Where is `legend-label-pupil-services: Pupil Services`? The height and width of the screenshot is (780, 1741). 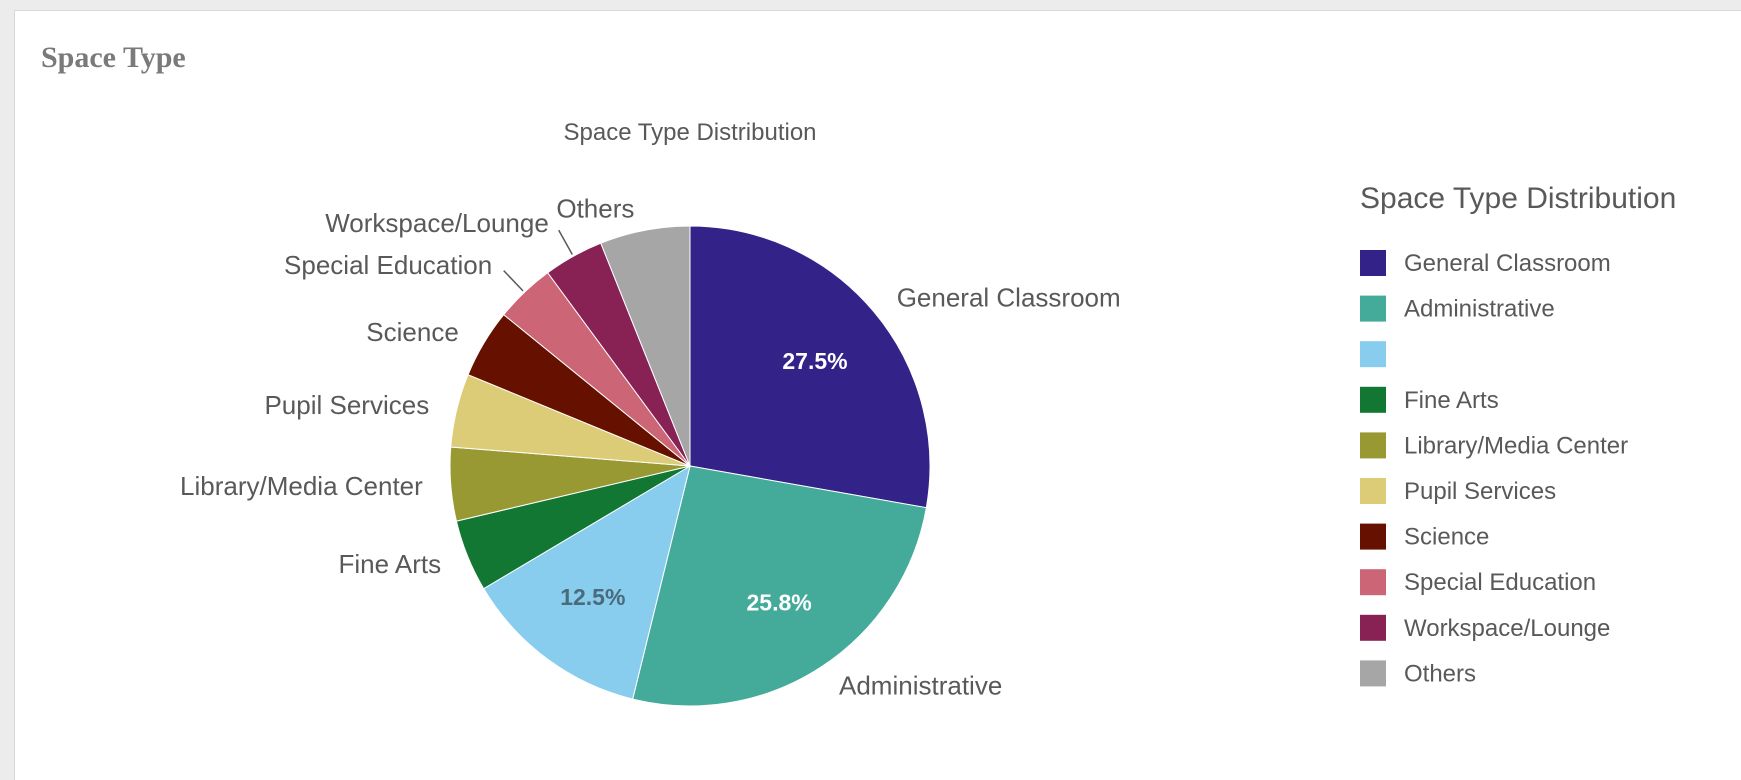
legend-label-pupil-services: Pupil Services is located at coordinates (1480, 491).